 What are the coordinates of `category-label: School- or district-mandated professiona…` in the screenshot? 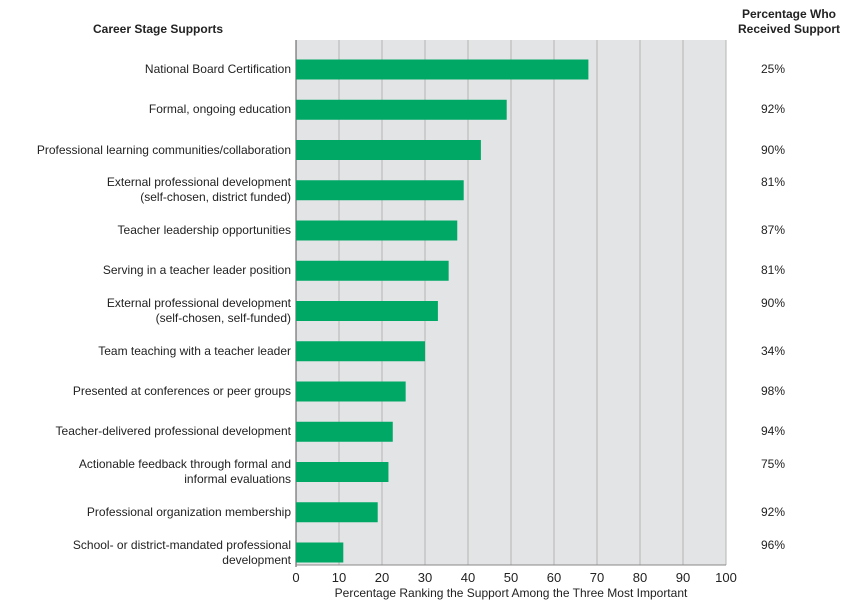 It's located at (146, 553).